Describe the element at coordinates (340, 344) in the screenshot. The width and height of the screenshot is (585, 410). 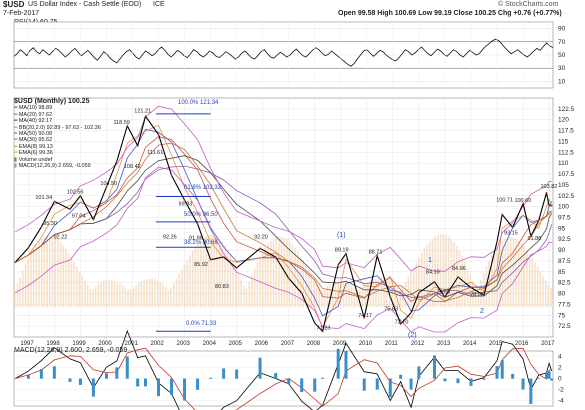
I see `year-tick-label: 2009` at that location.